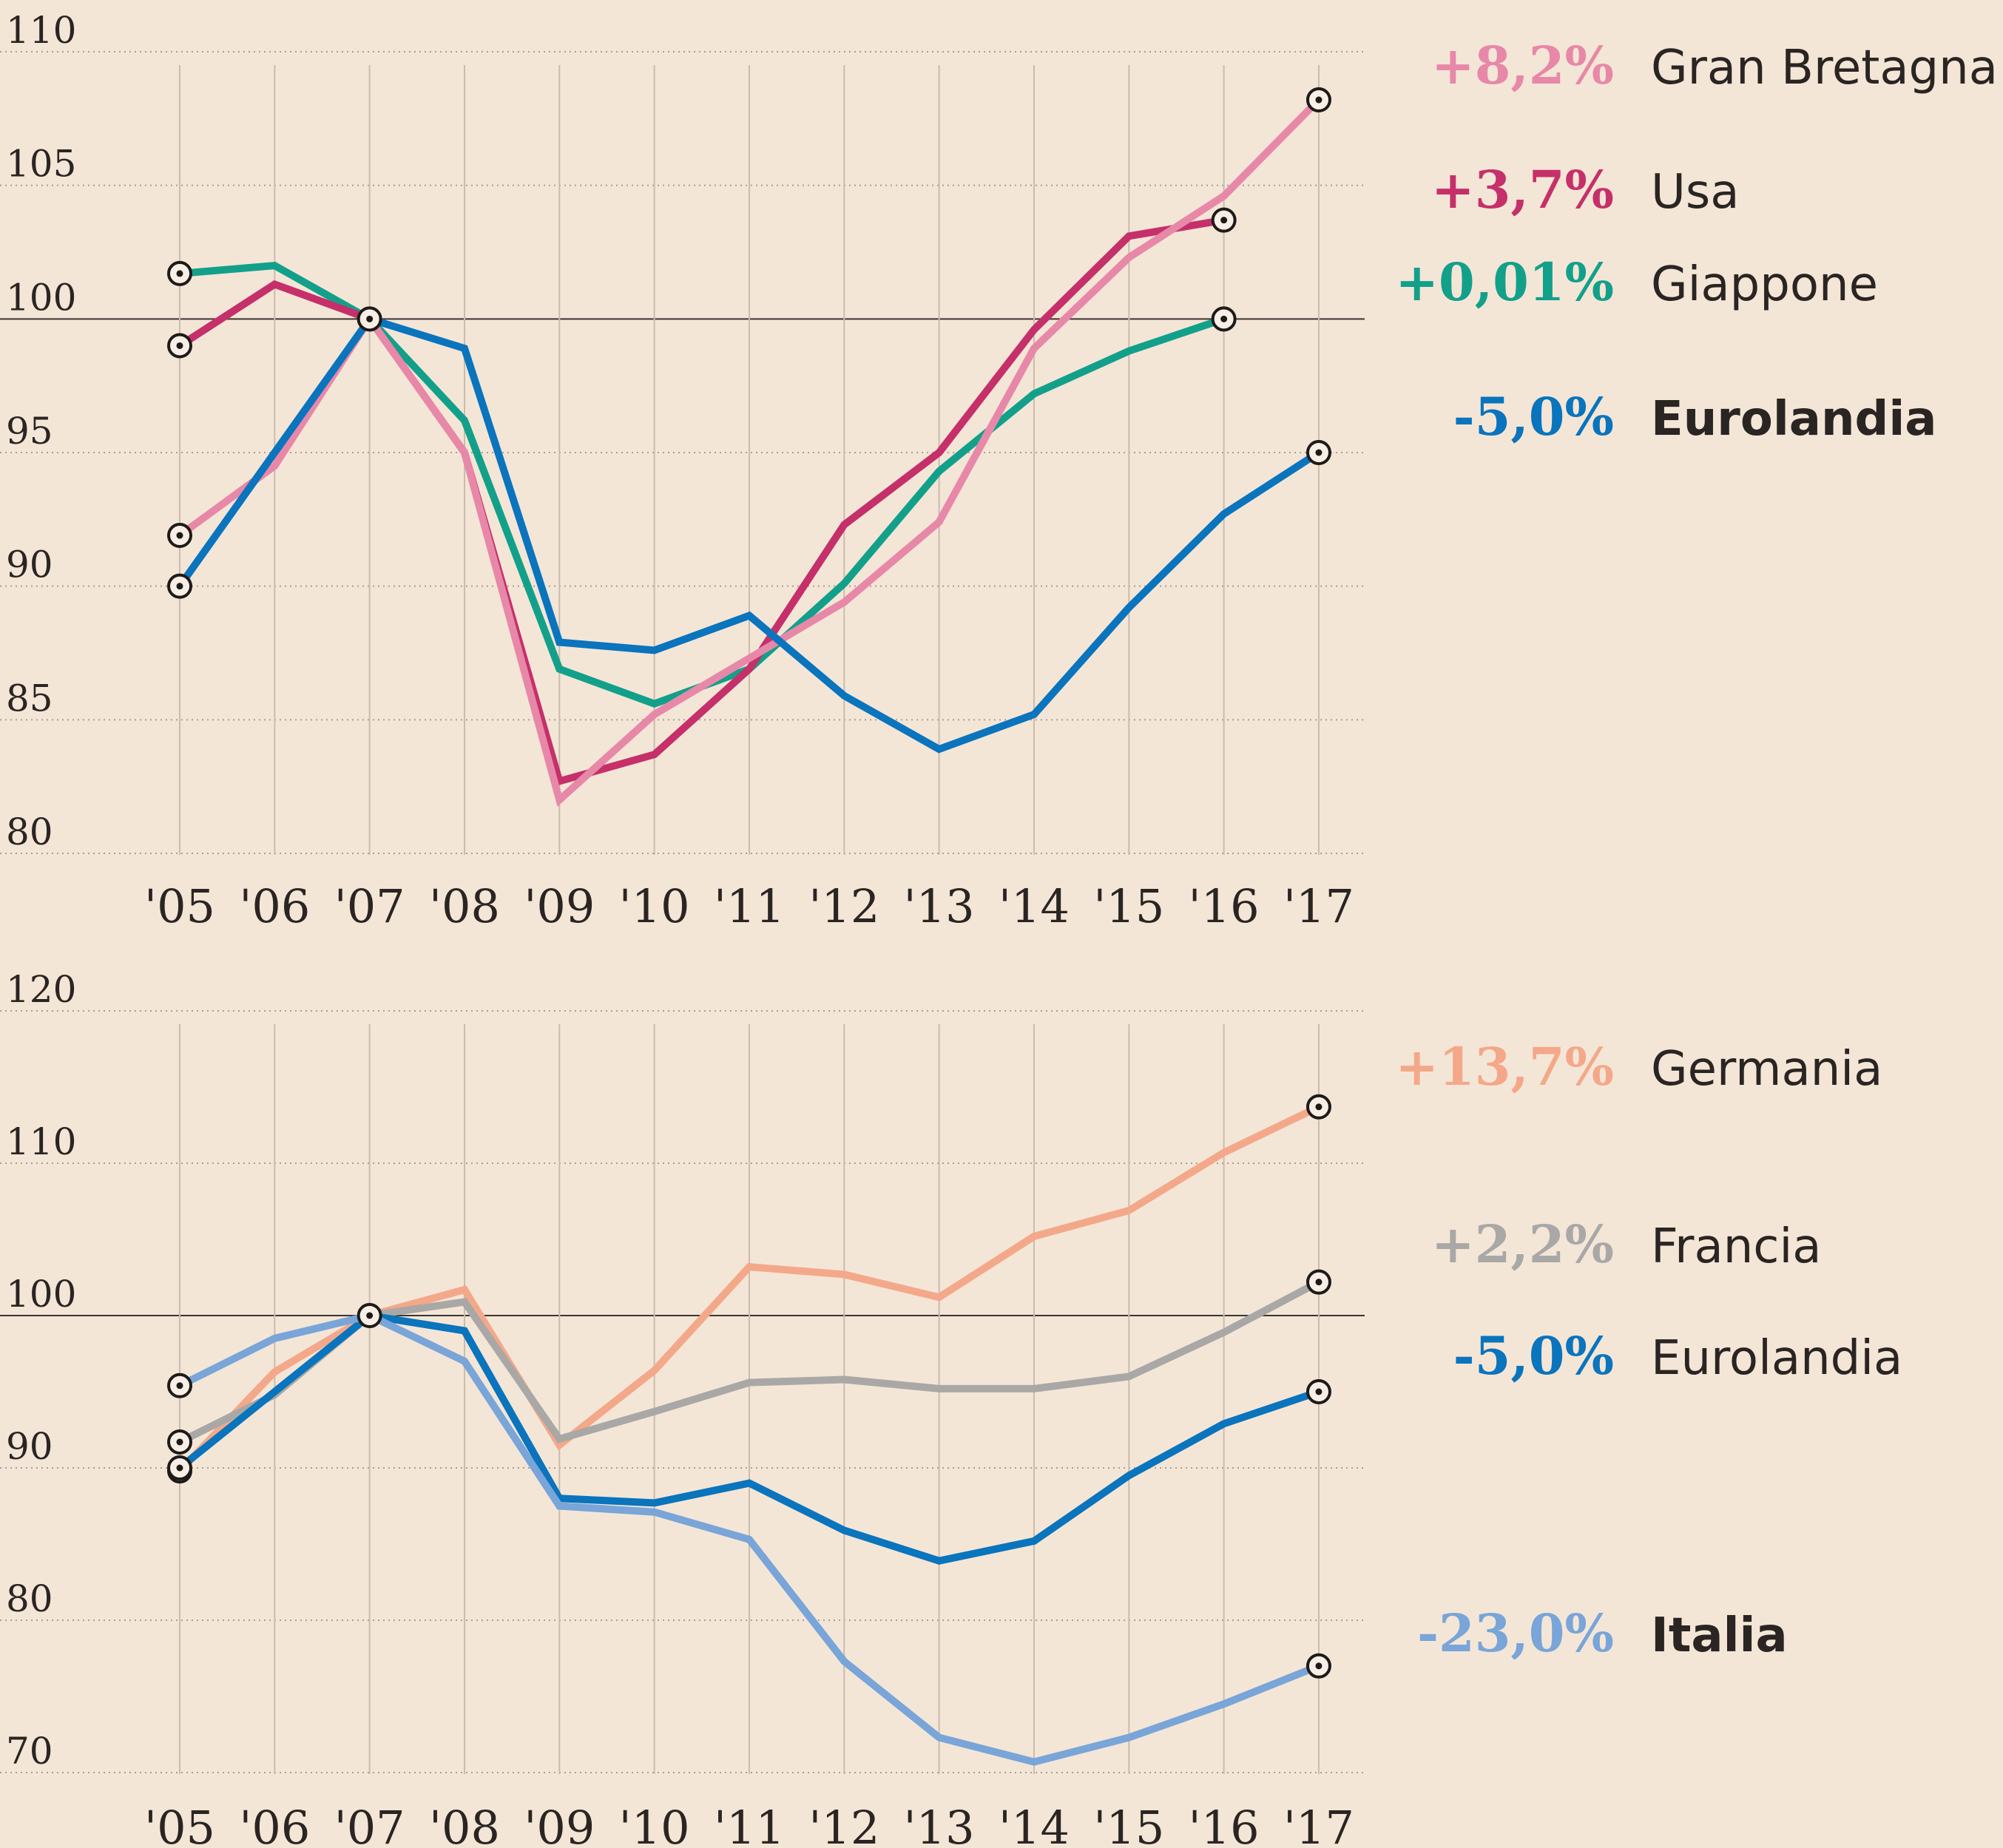 Image resolution: width=2003 pixels, height=1848 pixels. Describe the element at coordinates (1736, 1246) in the screenshot. I see `series-name-label: Francia` at that location.